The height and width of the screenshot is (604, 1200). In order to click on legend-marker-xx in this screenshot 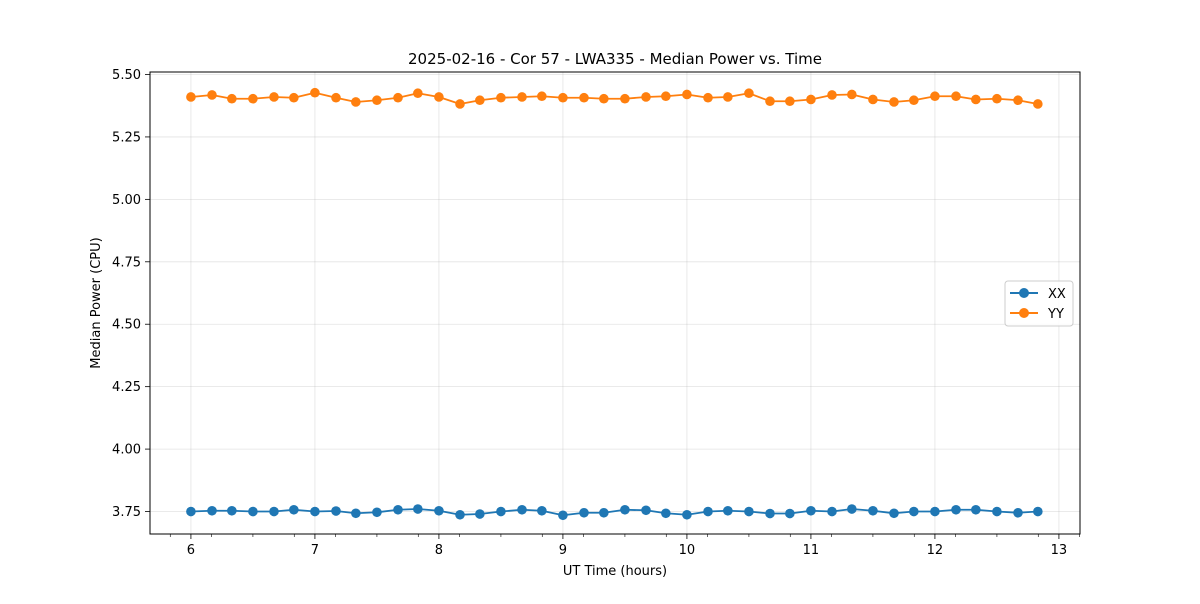, I will do `click(1024, 293)`.